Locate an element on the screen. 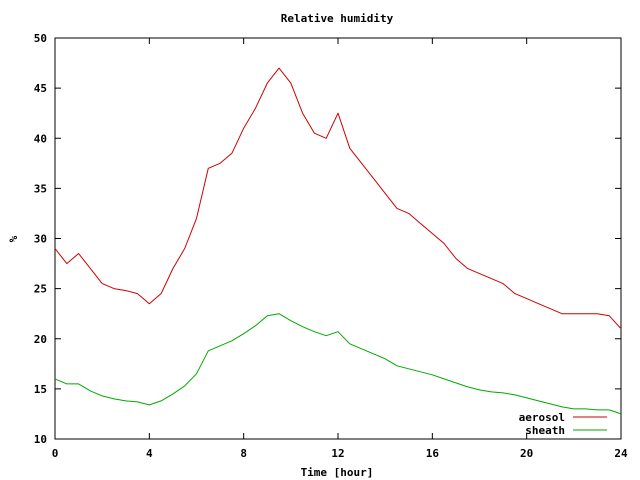 The image size is (640, 480). y-tick-label: 25 is located at coordinates (40, 289).